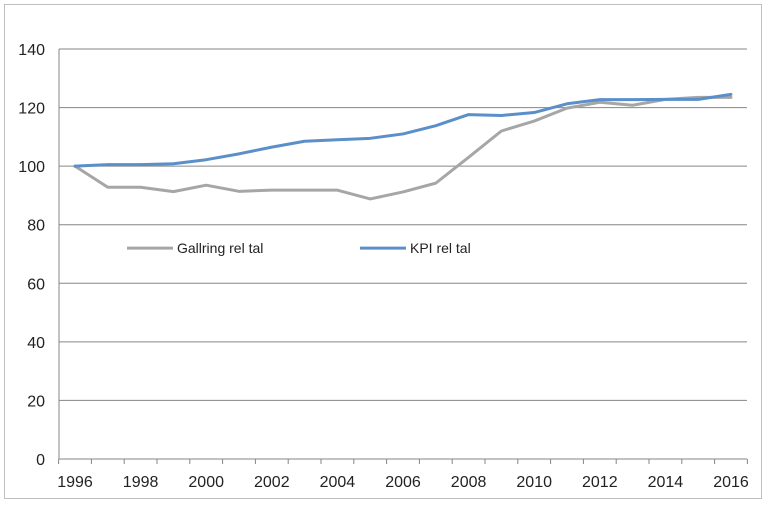  What do you see at coordinates (338, 482) in the screenshot?
I see `x-tick-label-2004: 2004` at bounding box center [338, 482].